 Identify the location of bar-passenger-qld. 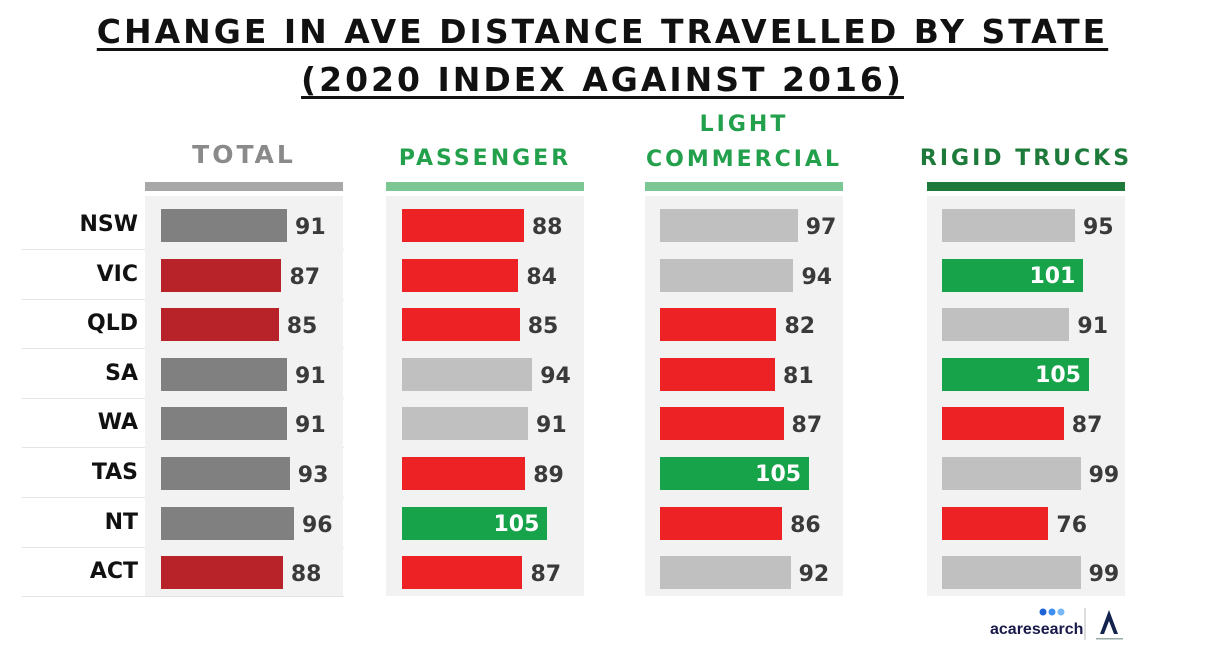
(461, 325).